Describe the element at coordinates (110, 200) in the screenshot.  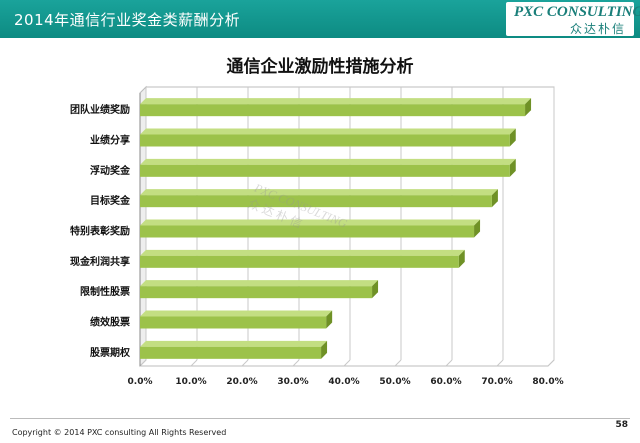
I see `y-tick-label: 目标奖金` at that location.